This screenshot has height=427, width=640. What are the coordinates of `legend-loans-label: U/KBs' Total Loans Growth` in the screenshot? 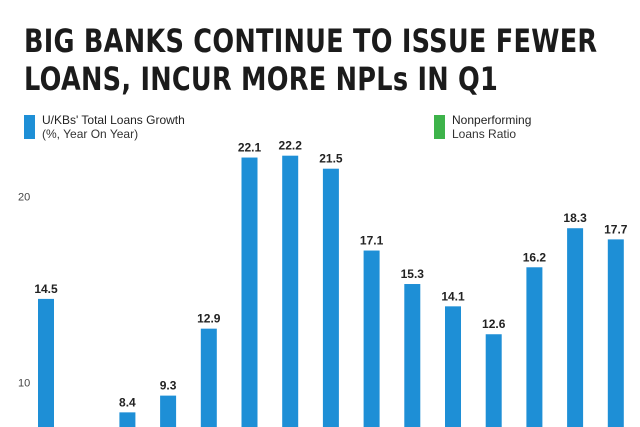 It's located at (113, 120).